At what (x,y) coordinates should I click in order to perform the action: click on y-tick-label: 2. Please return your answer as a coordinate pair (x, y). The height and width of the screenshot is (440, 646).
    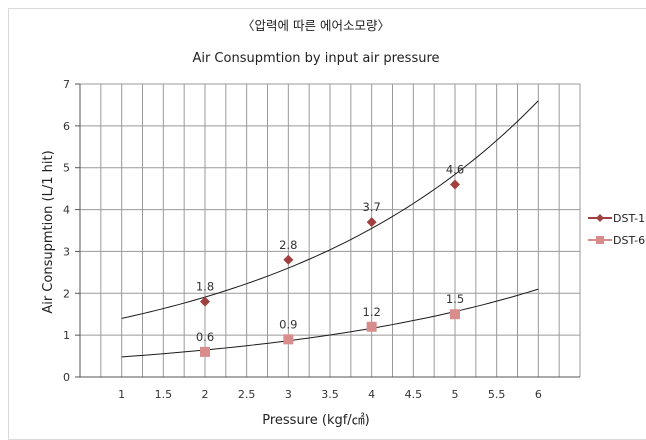
    Looking at the image, I should click on (66, 293).